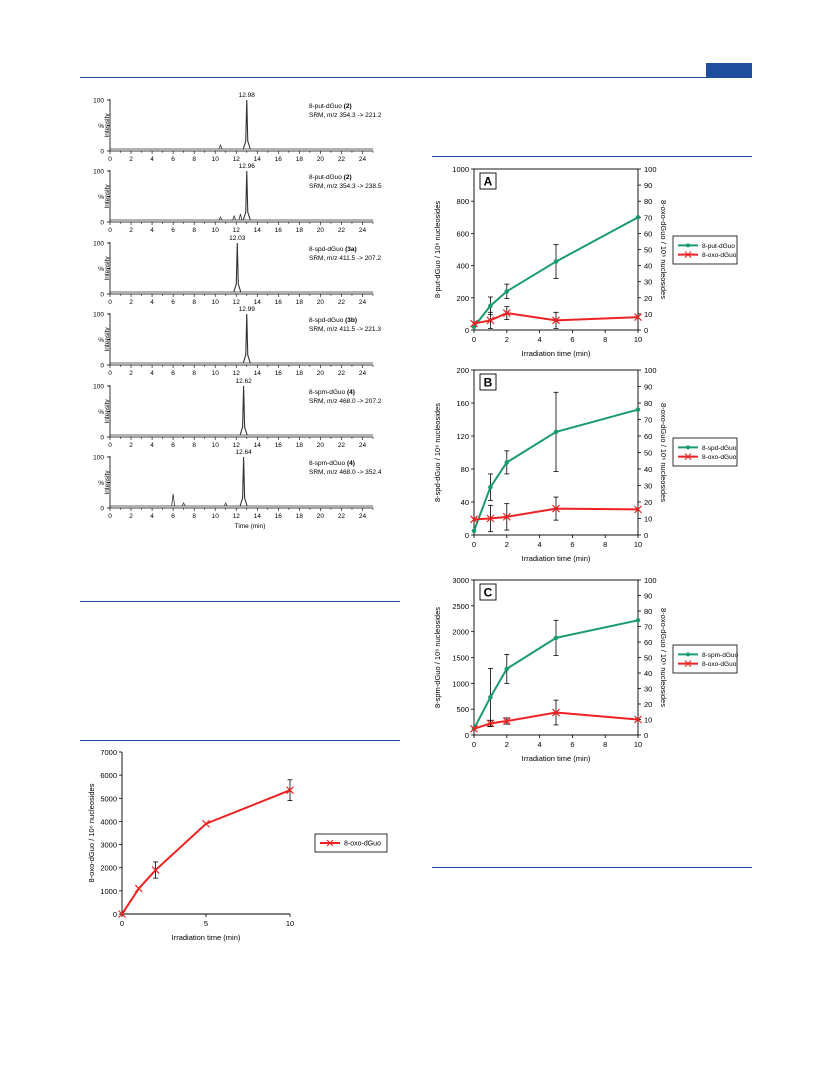  Describe the element at coordinates (663, 452) in the screenshot. I see `y2-axis-label: 8-oxo-dGuo / 10⁶ nucleosides` at that location.